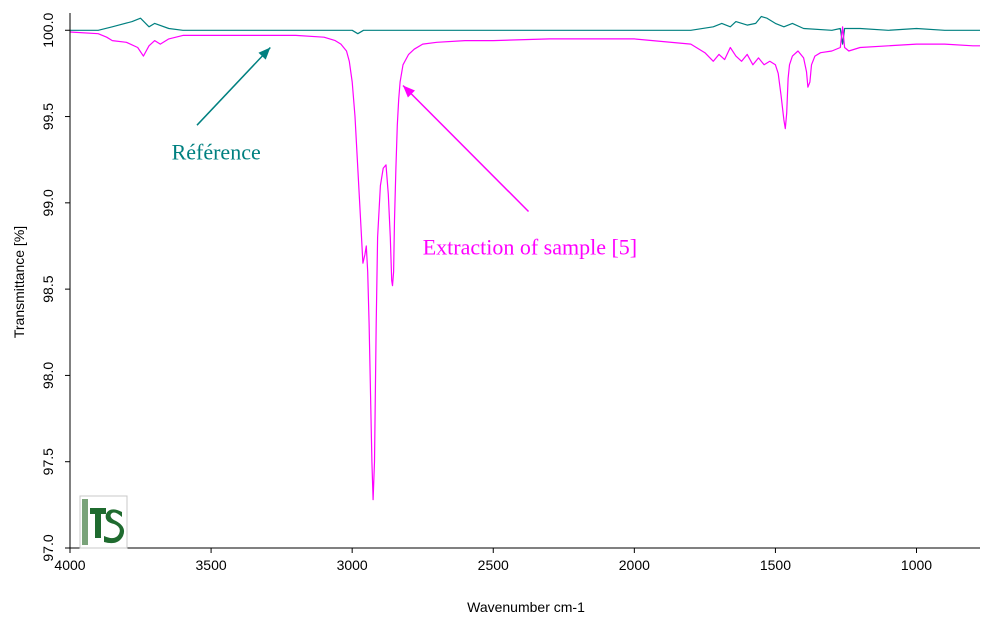 This screenshot has height=618, width=981. I want to click on x-tick-label: 4000, so click(69, 565).